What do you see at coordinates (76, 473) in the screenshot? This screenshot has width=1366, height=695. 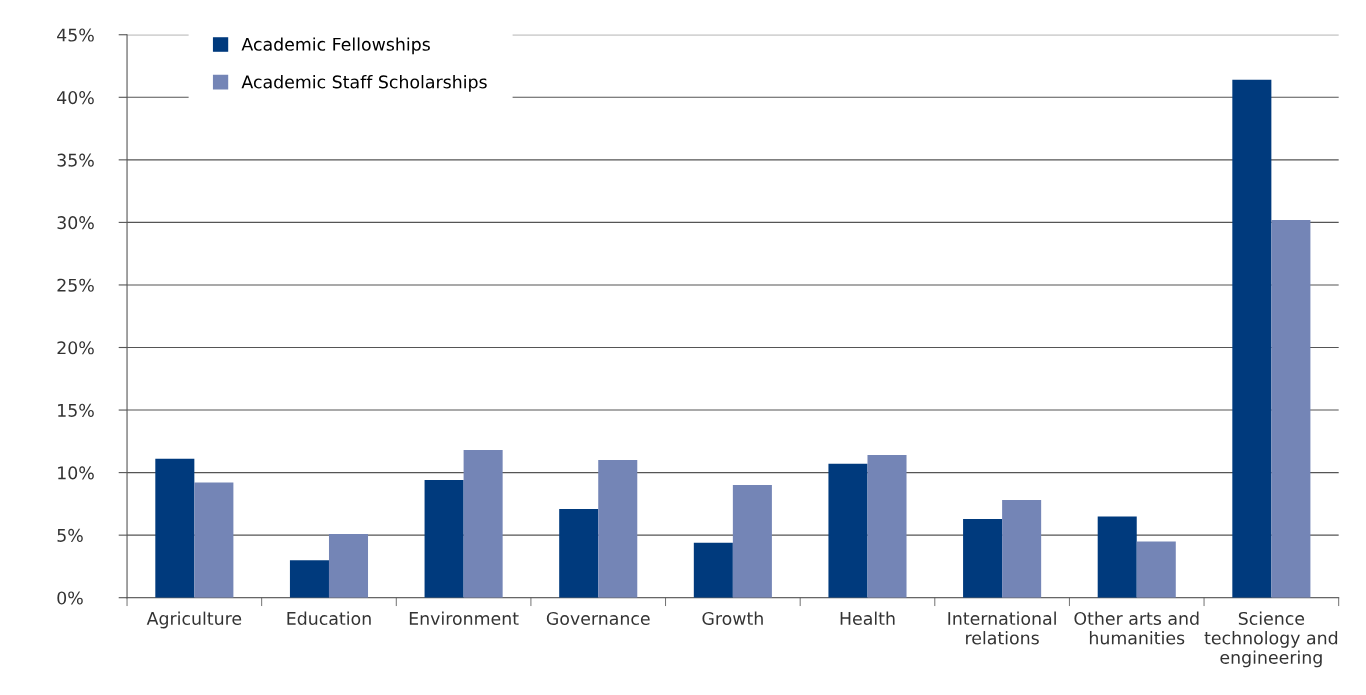 I see `y-tick-label: 10%` at bounding box center [76, 473].